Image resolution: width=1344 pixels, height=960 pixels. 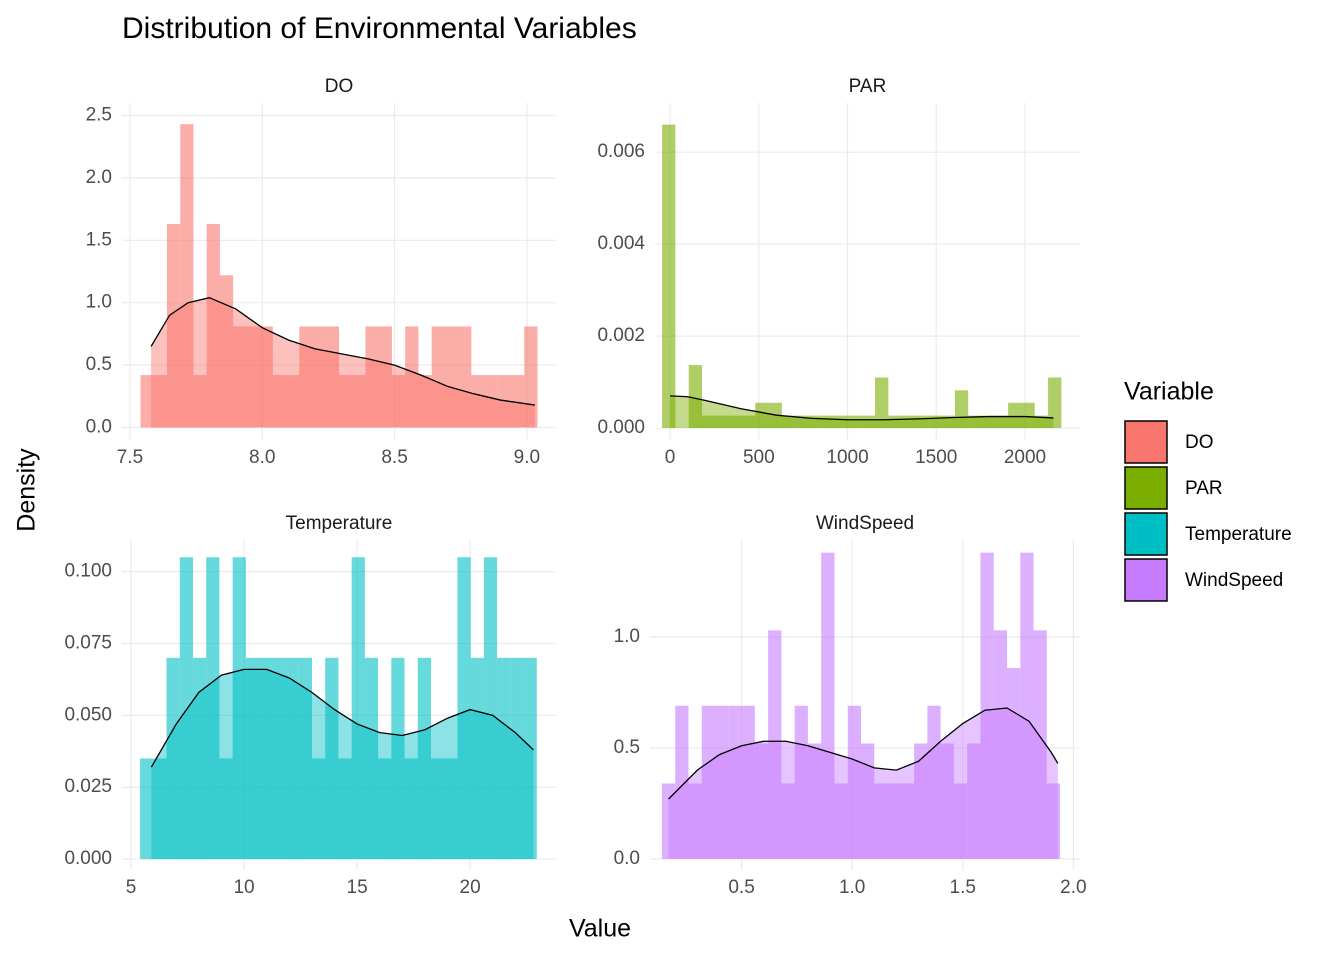 I want to click on y-tick-label: 1.5, so click(x=99, y=239).